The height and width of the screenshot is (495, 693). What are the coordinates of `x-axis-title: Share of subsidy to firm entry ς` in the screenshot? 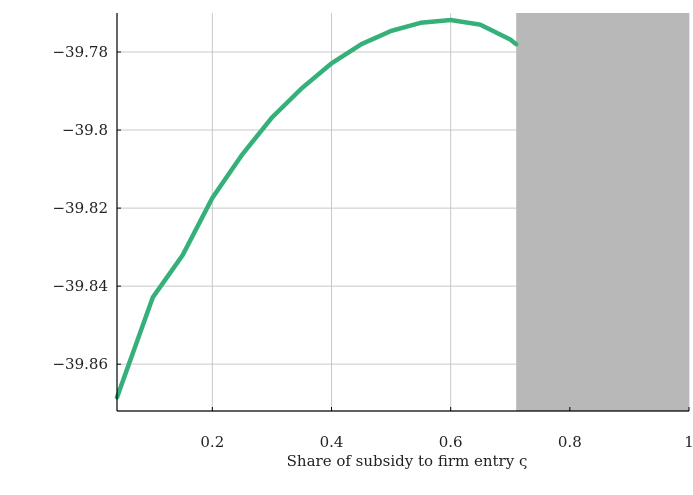 It's located at (407, 461).